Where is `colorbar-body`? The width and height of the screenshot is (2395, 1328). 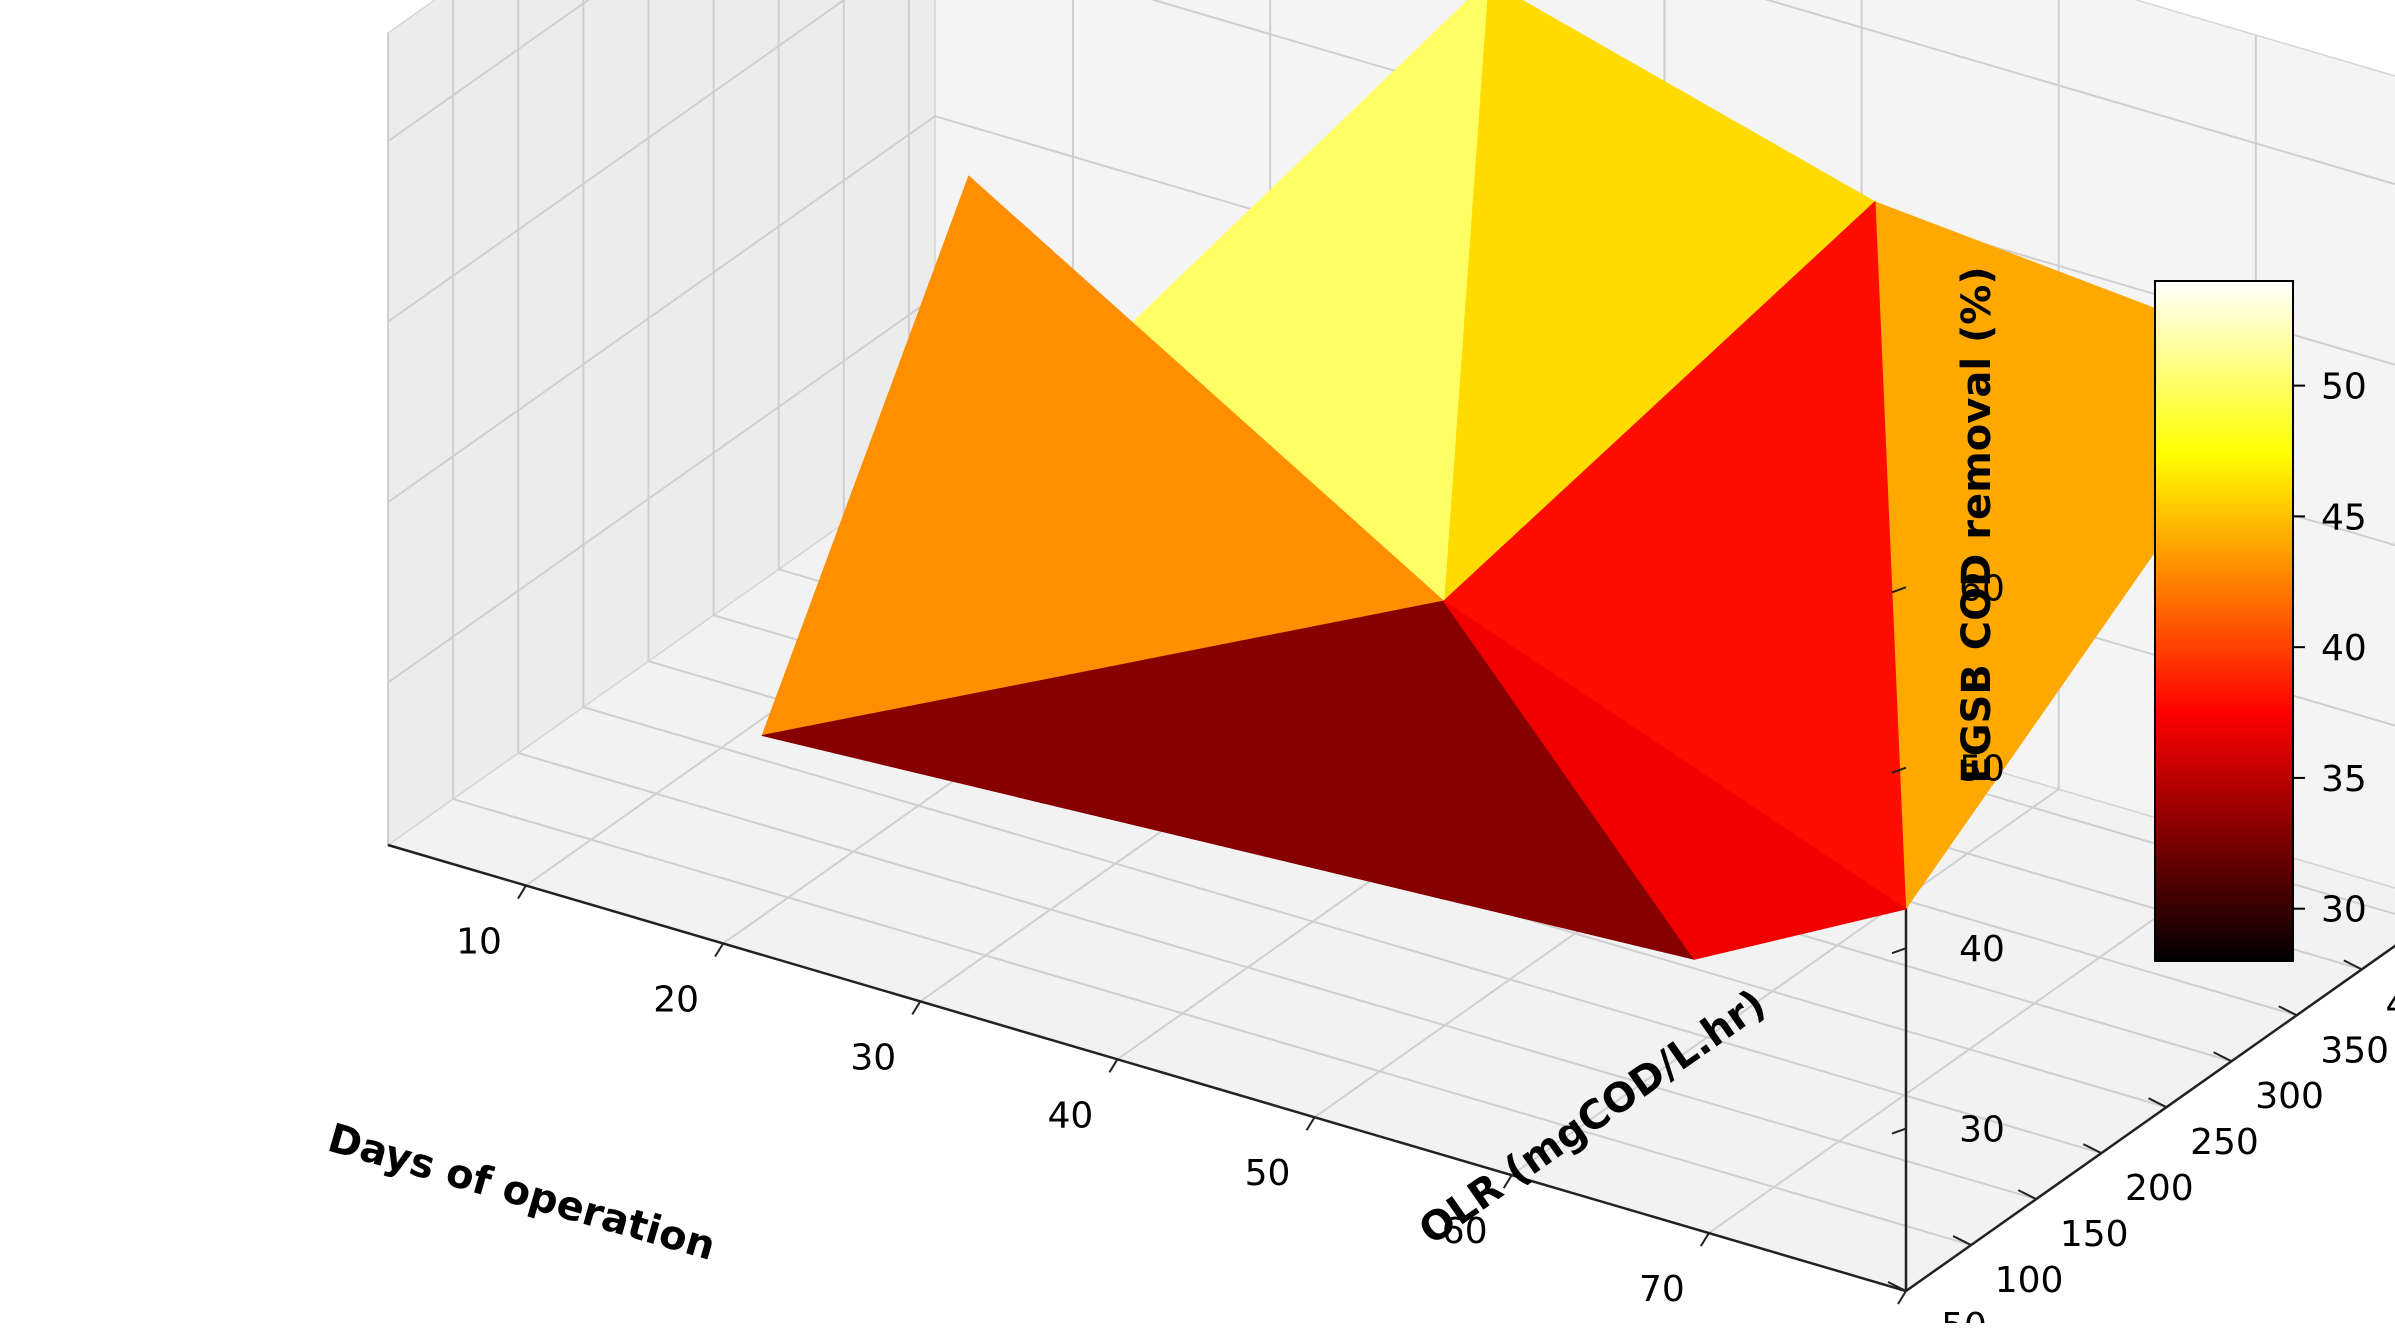 colorbar-body is located at coordinates (2224, 621).